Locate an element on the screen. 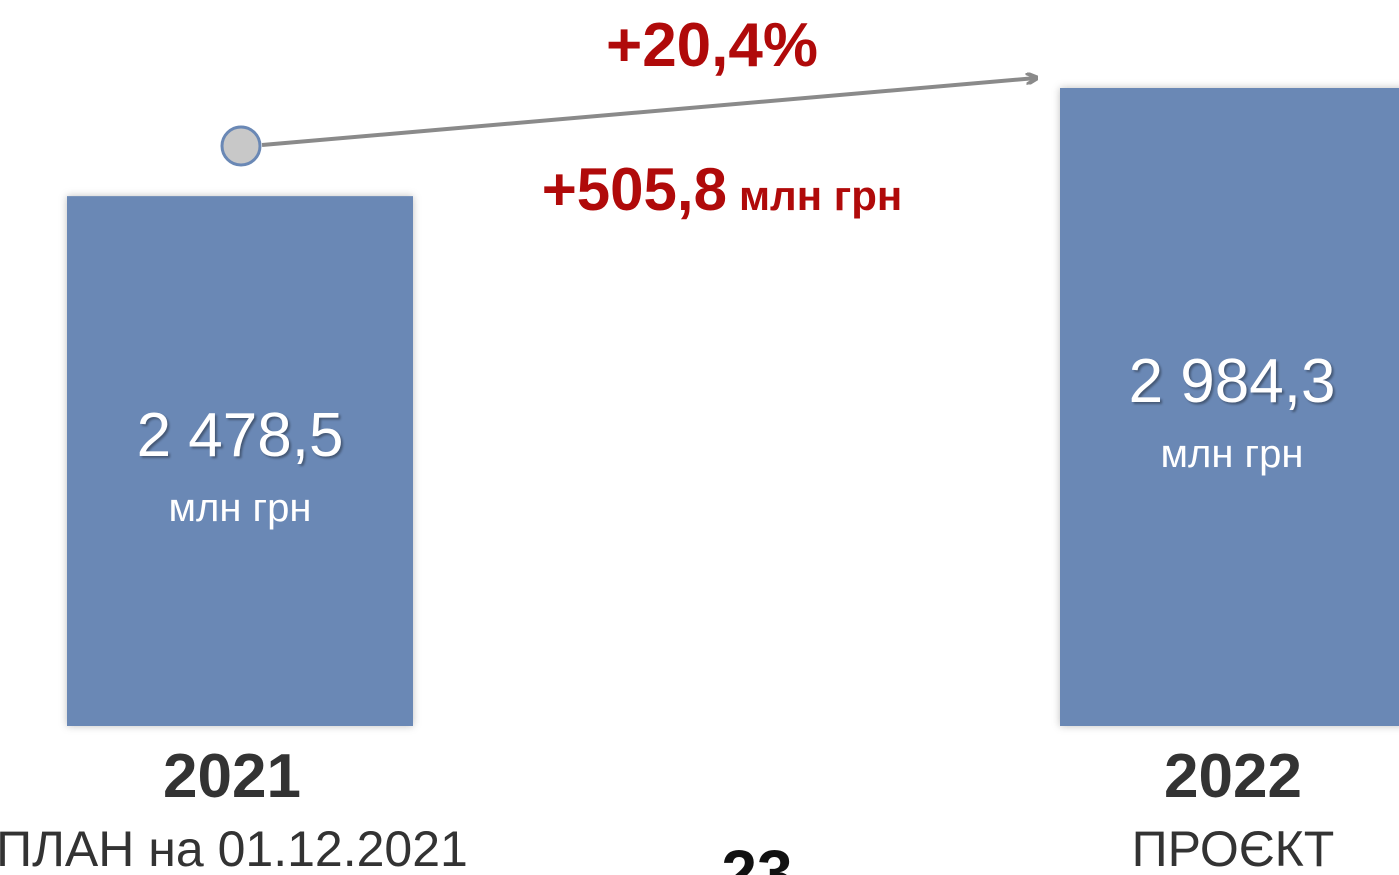 The height and width of the screenshot is (875, 1399). change-absolute-value: +505,8 is located at coordinates (634, 189).